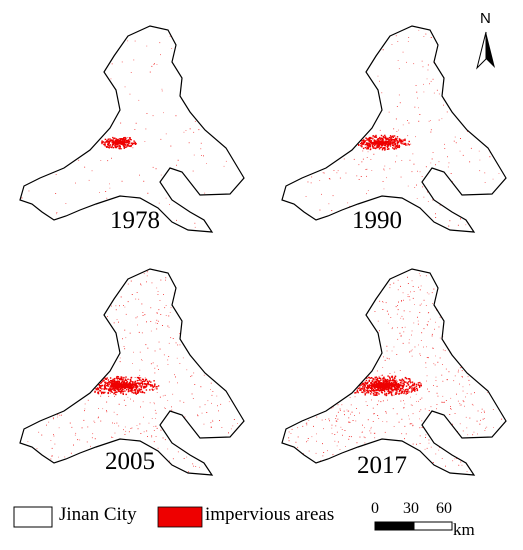 This screenshot has width=523, height=550. Describe the element at coordinates (382, 465) in the screenshot. I see `year-label-2017: 2017` at that location.